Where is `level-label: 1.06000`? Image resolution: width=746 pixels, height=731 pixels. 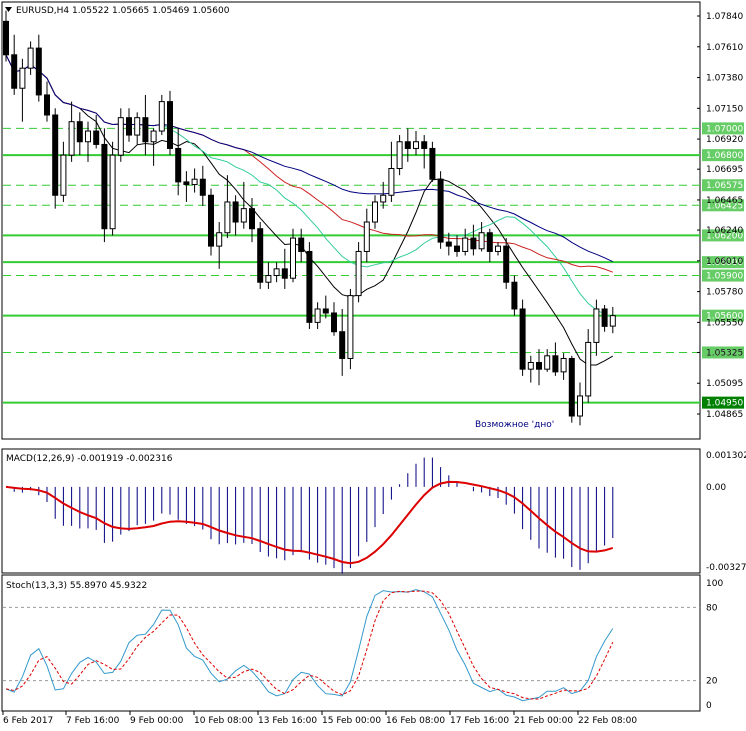 level-label: 1.06000 is located at coordinates (724, 263).